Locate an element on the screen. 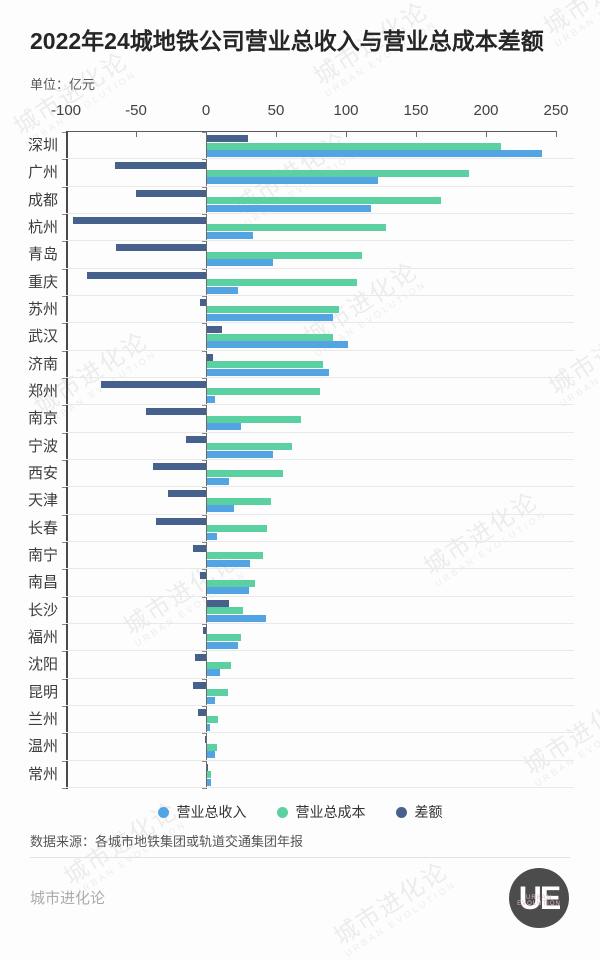  chart-row-昆明: 昆明 is located at coordinates (300, 692).